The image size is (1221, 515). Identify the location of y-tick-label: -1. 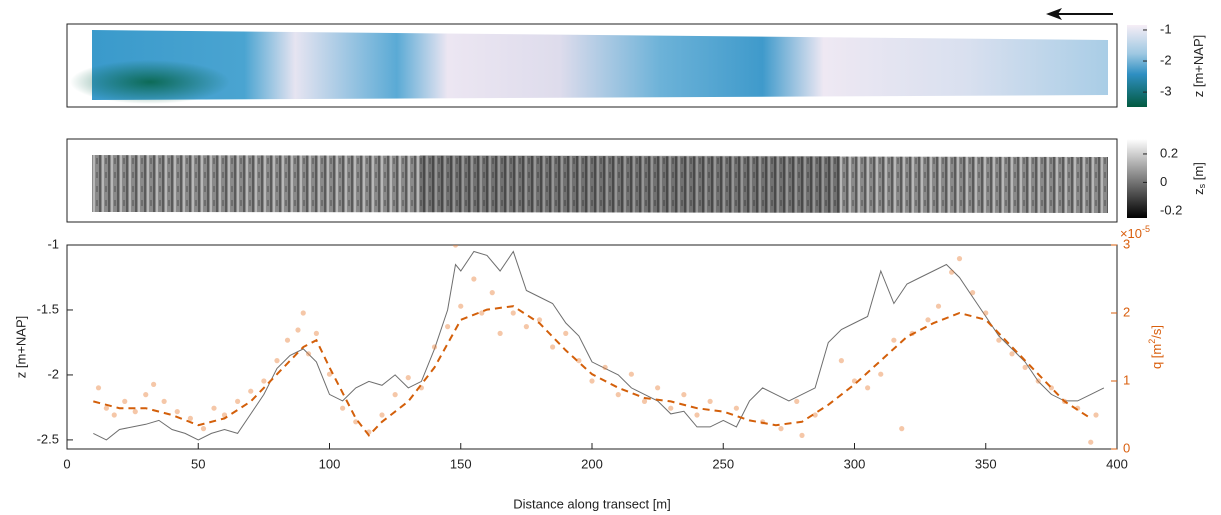
(53, 243).